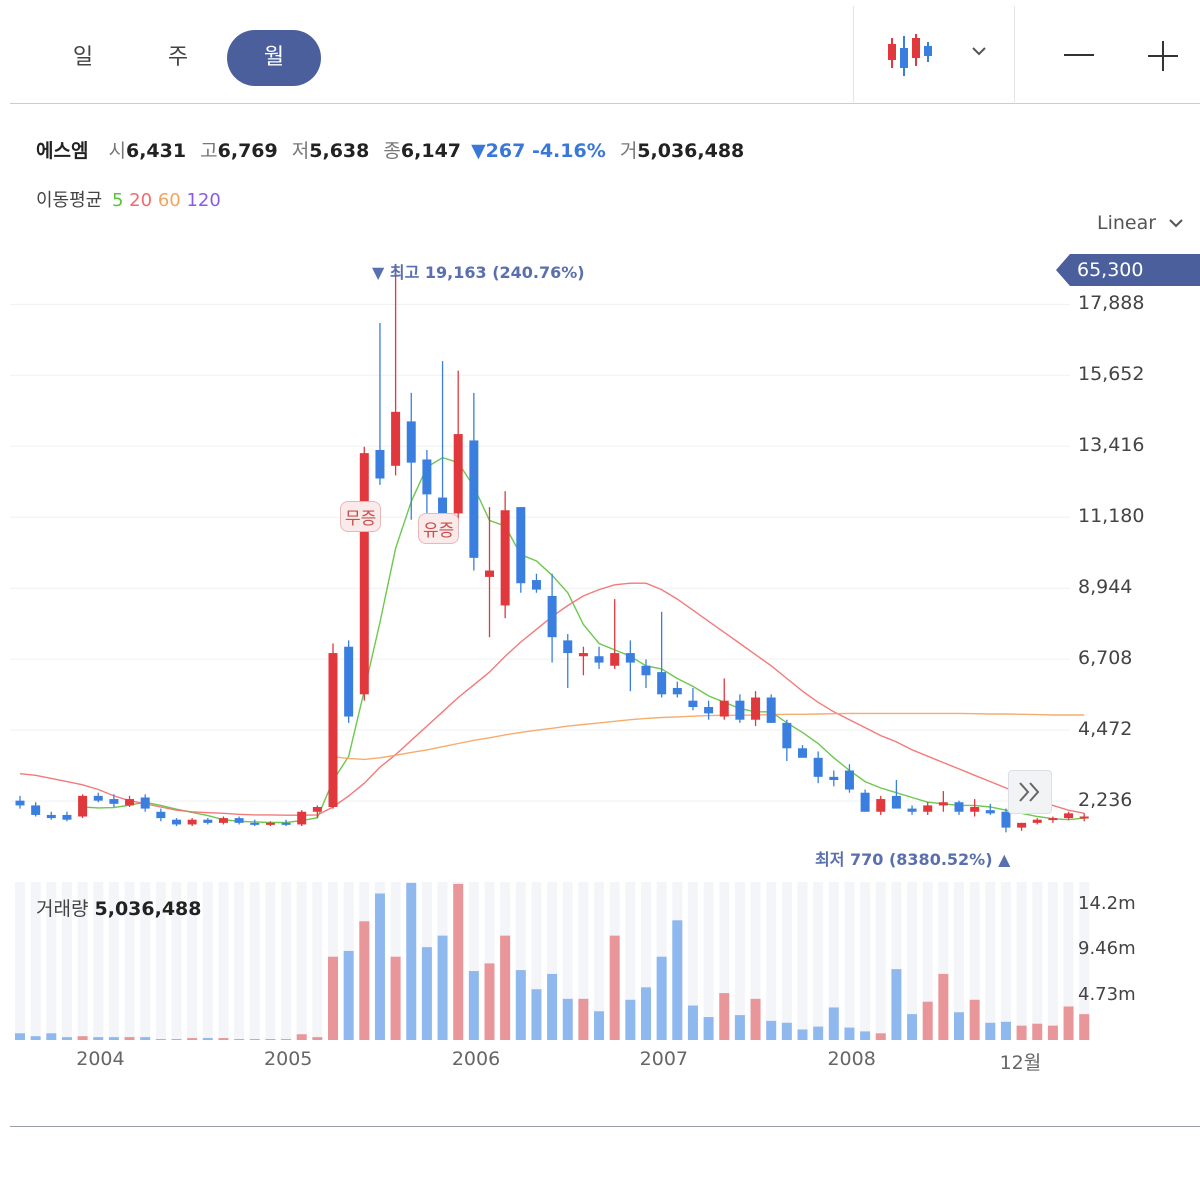  I want to click on tab-monthly: 월, so click(274, 58).